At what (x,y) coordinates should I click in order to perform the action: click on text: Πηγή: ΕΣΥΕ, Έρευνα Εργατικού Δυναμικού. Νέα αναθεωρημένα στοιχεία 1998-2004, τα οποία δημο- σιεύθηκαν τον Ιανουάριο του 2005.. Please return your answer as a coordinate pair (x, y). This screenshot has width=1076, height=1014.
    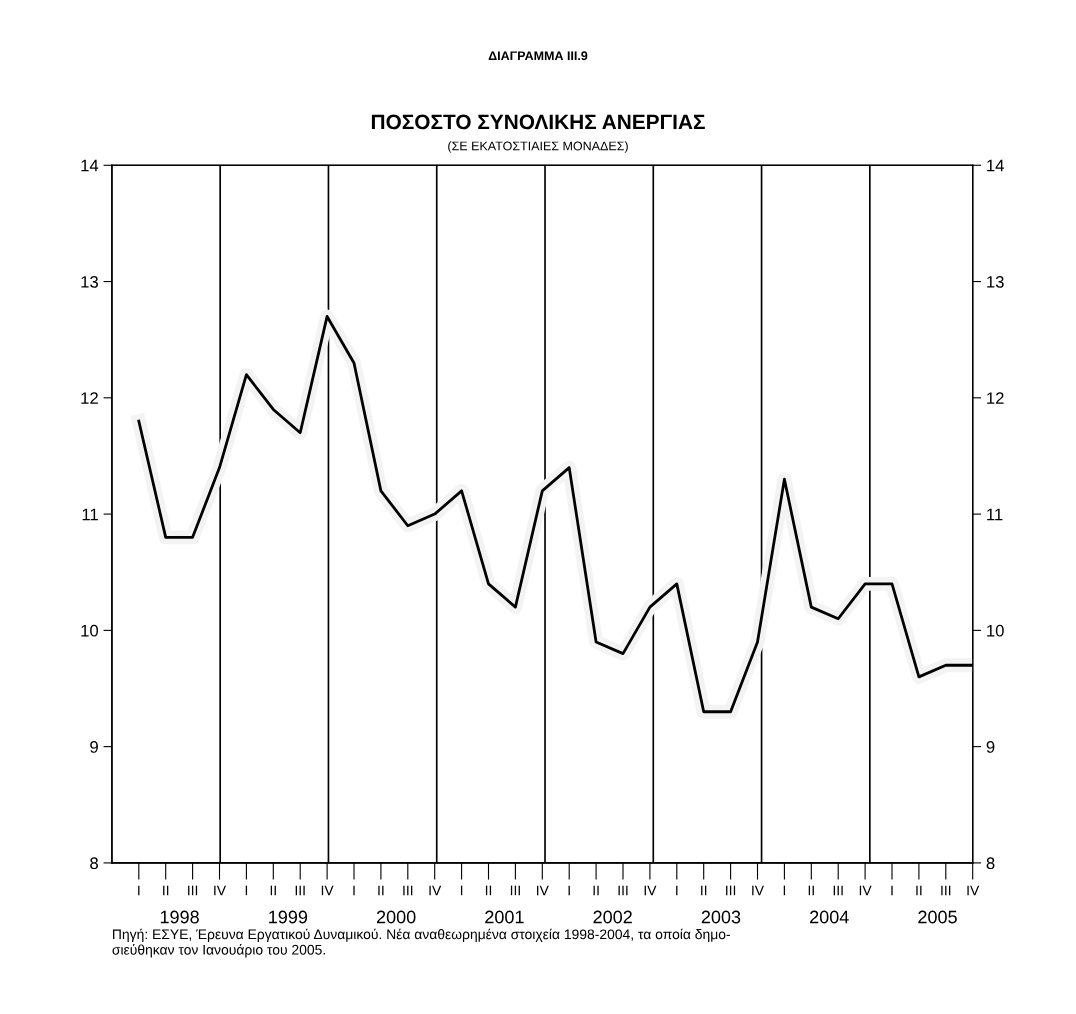
    Looking at the image, I should click on (421, 943).